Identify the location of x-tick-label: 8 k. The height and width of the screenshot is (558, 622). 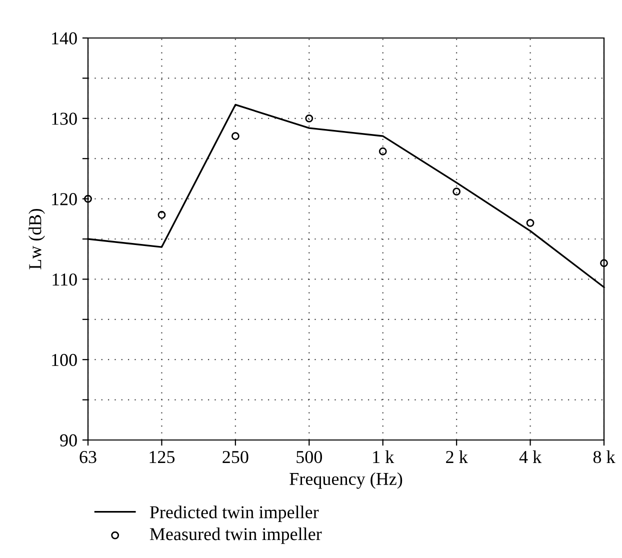
(604, 457).